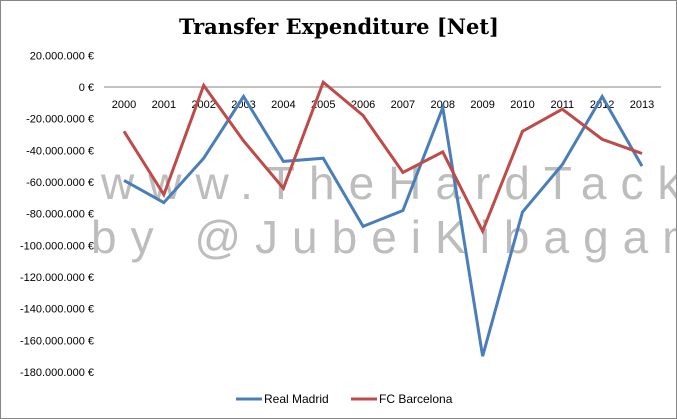 Image resolution: width=677 pixels, height=419 pixels. What do you see at coordinates (562, 105) in the screenshot?
I see `x-tick-label: 2011` at bounding box center [562, 105].